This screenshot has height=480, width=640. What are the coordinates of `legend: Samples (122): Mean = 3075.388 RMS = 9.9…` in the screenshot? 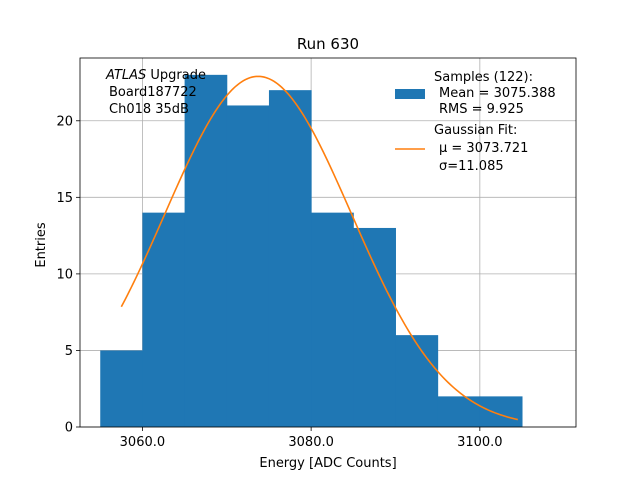 It's located at (475, 122).